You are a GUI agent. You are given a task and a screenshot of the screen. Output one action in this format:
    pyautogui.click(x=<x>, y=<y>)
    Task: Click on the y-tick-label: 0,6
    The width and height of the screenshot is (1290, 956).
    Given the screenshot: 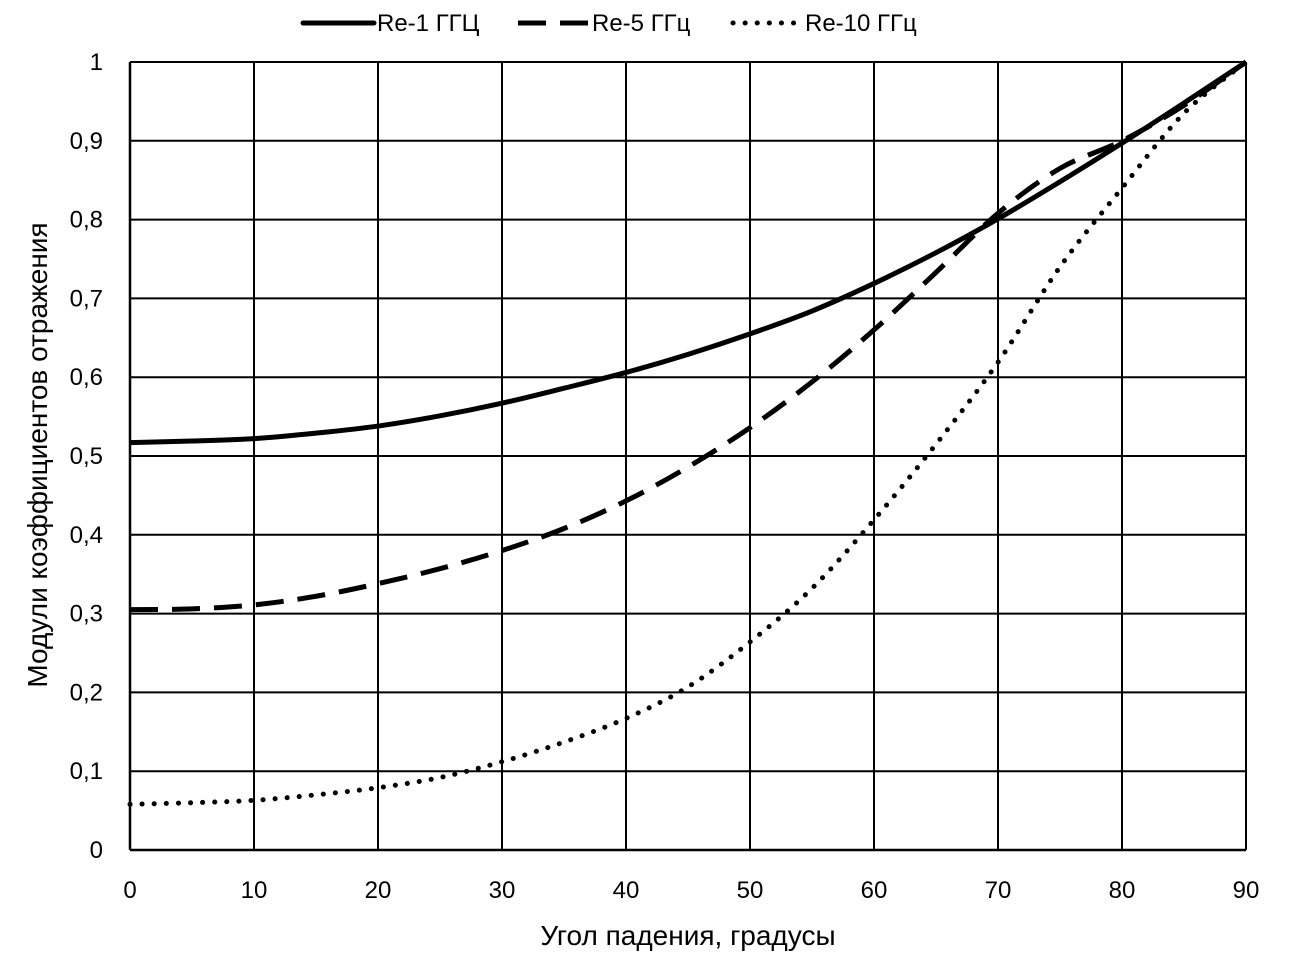 What is the action you would take?
    pyautogui.click(x=86, y=377)
    